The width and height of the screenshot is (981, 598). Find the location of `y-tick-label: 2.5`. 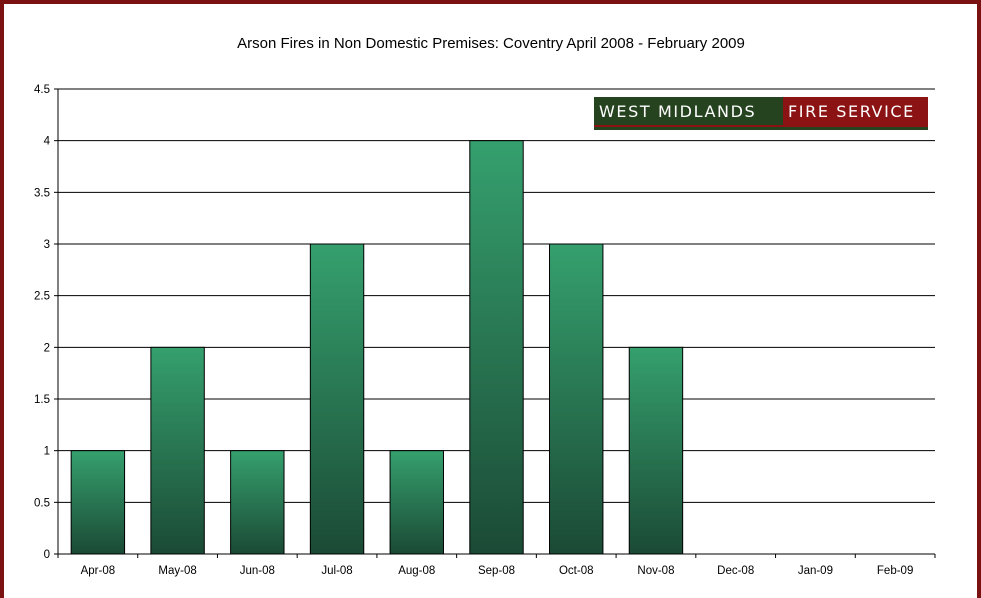

y-tick-label: 2.5 is located at coordinates (42, 297).